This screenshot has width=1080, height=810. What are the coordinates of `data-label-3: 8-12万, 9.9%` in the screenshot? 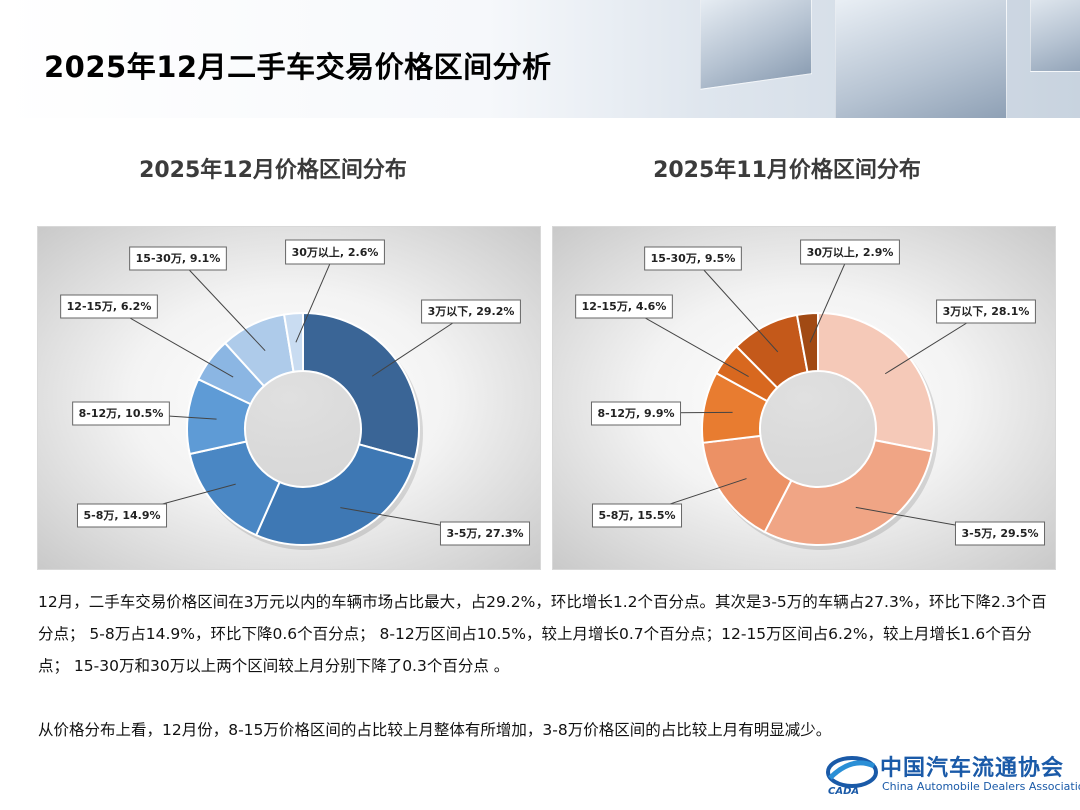 It's located at (636, 413).